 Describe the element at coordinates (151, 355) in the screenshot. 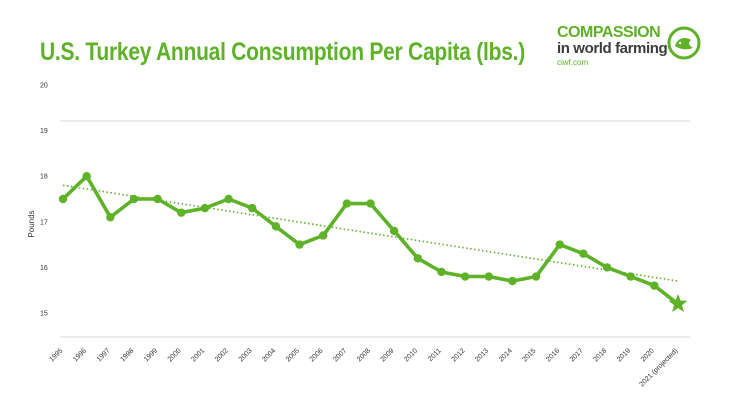

I see `x-tick-label: 1999` at that location.